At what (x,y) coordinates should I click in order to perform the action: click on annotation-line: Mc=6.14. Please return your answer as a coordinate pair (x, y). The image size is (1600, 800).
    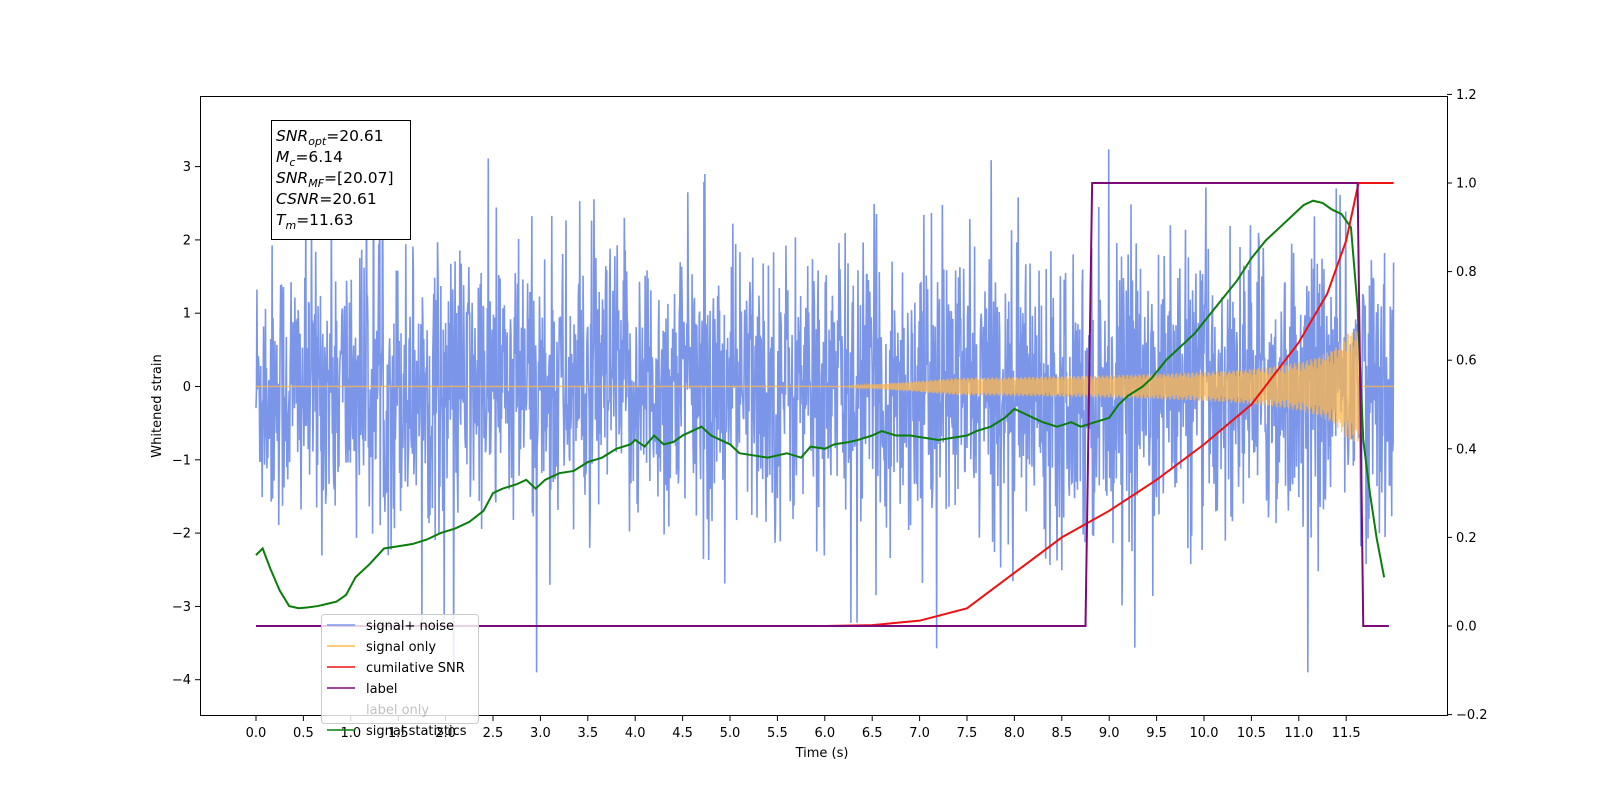
    Looking at the image, I should click on (309, 158).